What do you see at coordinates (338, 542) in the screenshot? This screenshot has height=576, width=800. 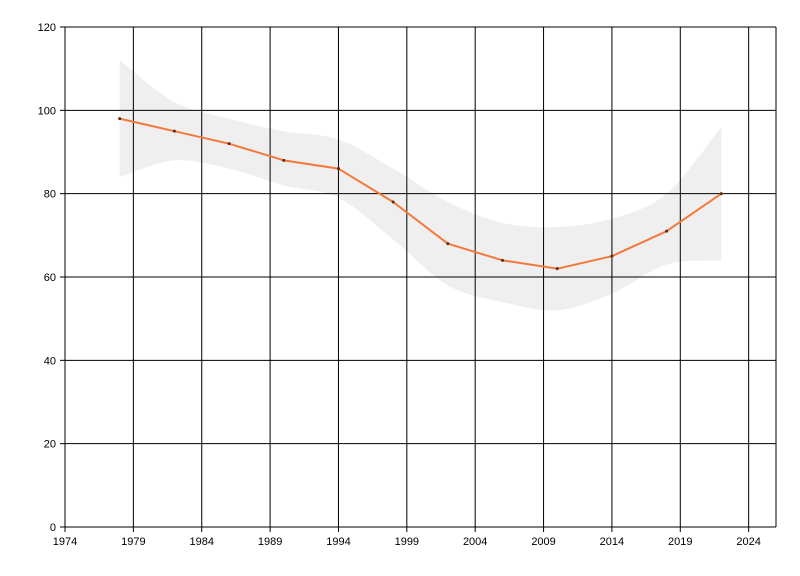 I see `x-tick-label: 1994` at bounding box center [338, 542].